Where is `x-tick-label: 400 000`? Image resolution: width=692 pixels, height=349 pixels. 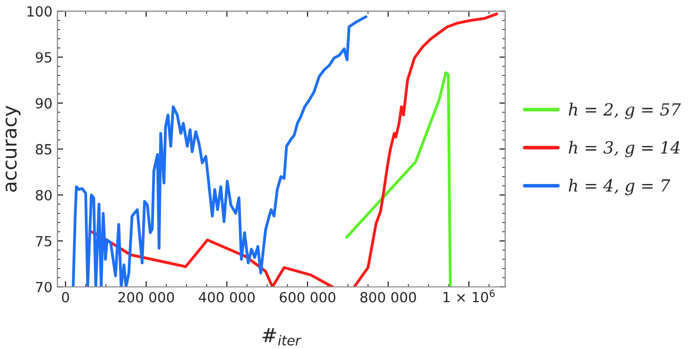 x-tick-label: 400 000 is located at coordinates (226, 297).